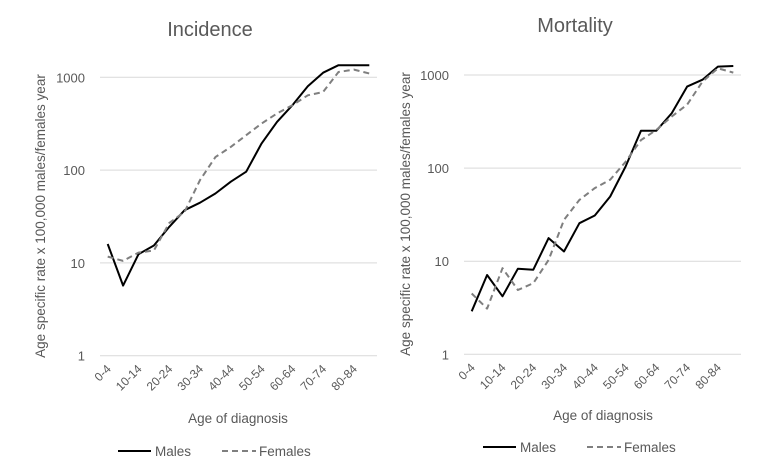 Image resolution: width=772 pixels, height=476 pixels. I want to click on series-line-females, so click(238, 165).